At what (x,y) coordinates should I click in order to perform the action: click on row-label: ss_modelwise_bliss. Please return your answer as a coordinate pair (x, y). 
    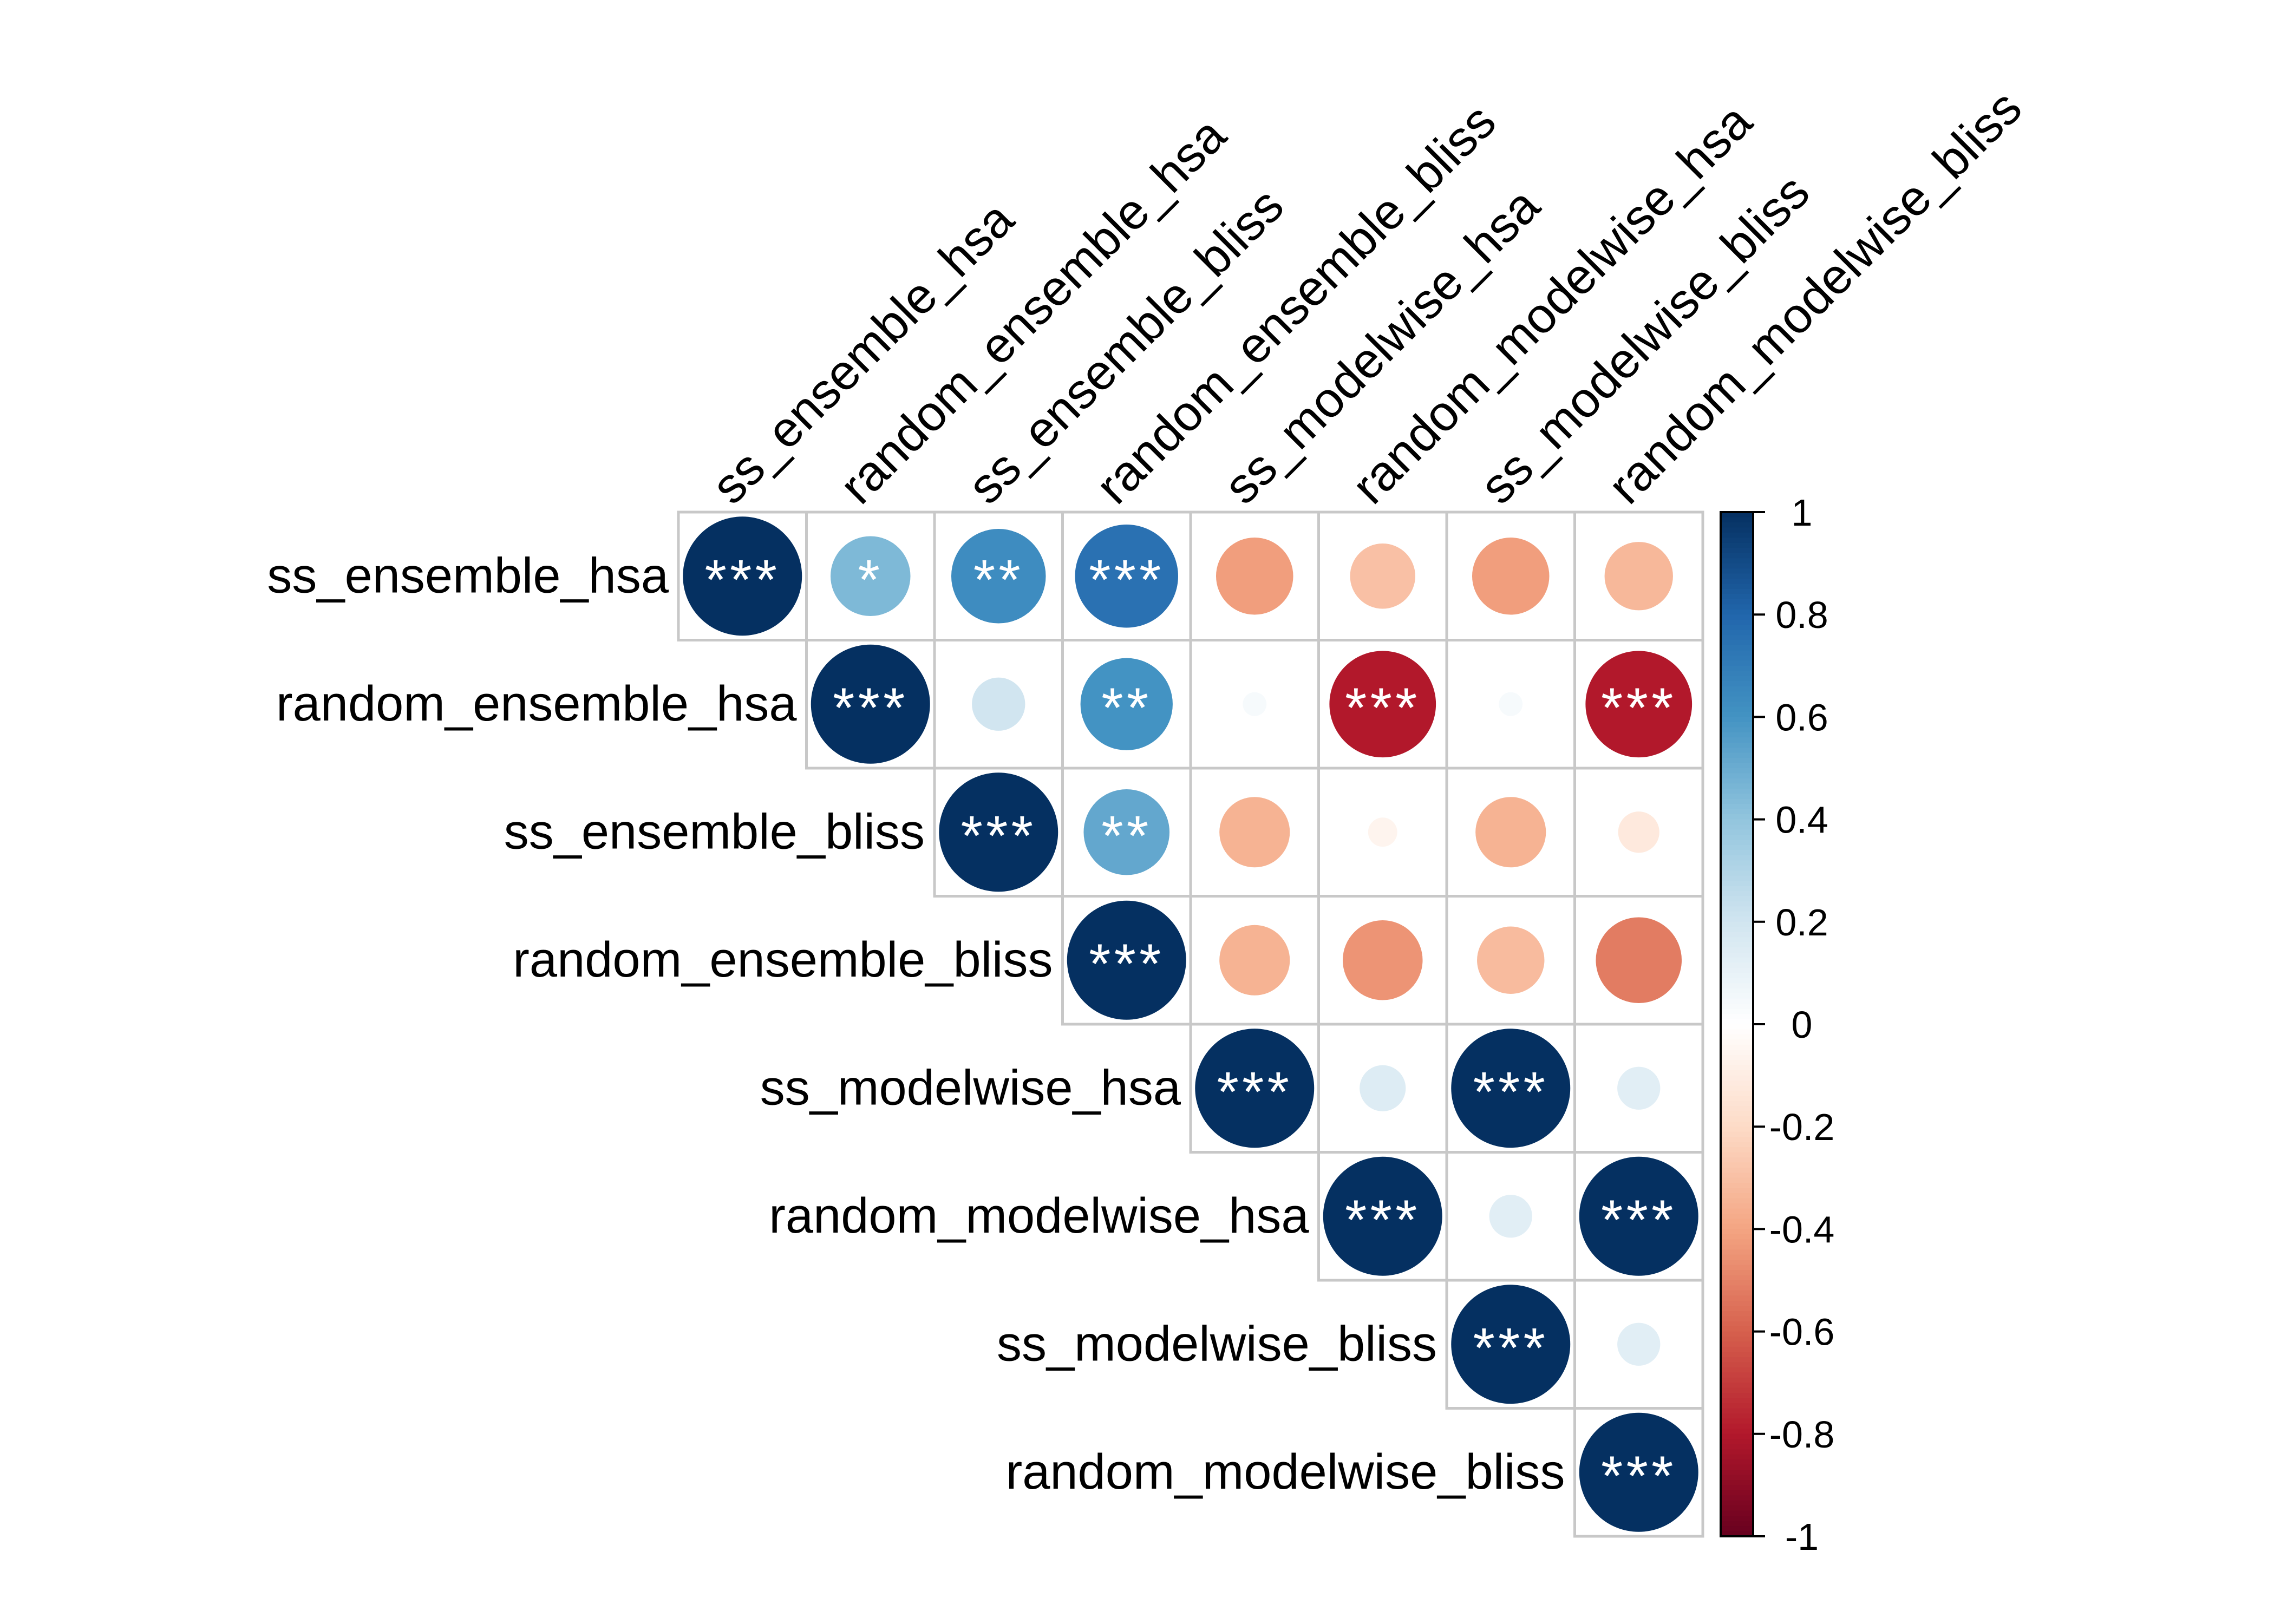
    Looking at the image, I should click on (1217, 1343).